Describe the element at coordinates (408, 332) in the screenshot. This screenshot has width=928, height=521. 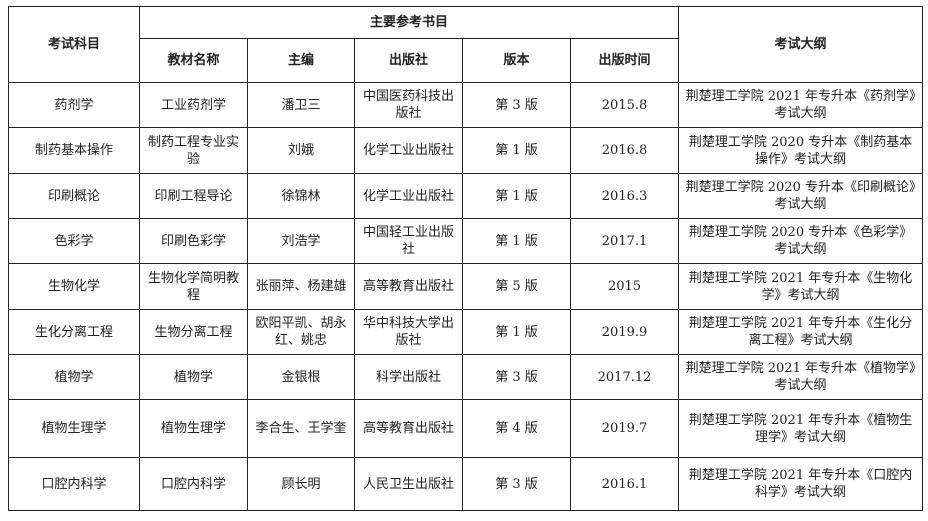
I see `publisher-cell: 华中科技大学出版社` at that location.